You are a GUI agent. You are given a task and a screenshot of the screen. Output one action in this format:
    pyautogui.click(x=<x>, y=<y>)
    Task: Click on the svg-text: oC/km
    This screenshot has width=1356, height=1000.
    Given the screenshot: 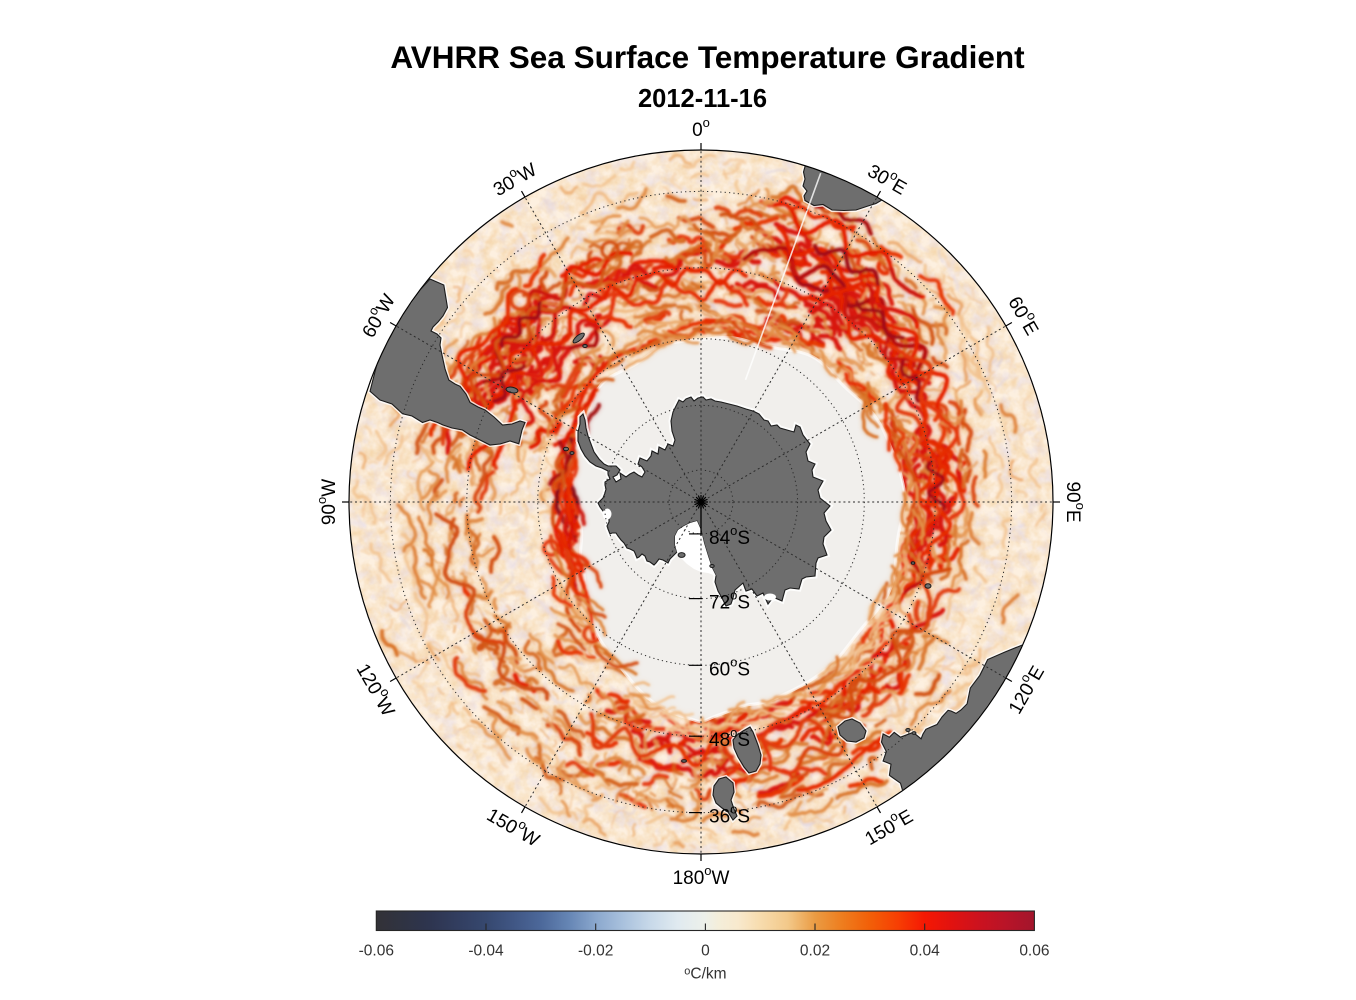 What is the action you would take?
    pyautogui.click(x=705, y=974)
    